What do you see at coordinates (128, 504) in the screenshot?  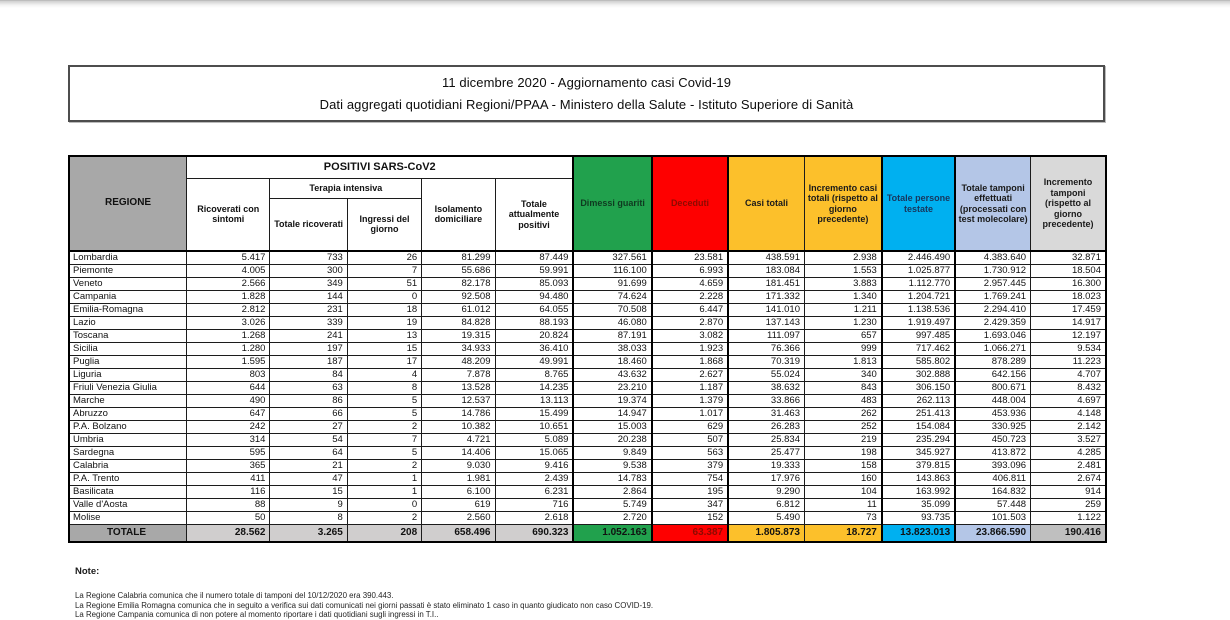 I see `region-cell: Valle d'Aosta` at bounding box center [128, 504].